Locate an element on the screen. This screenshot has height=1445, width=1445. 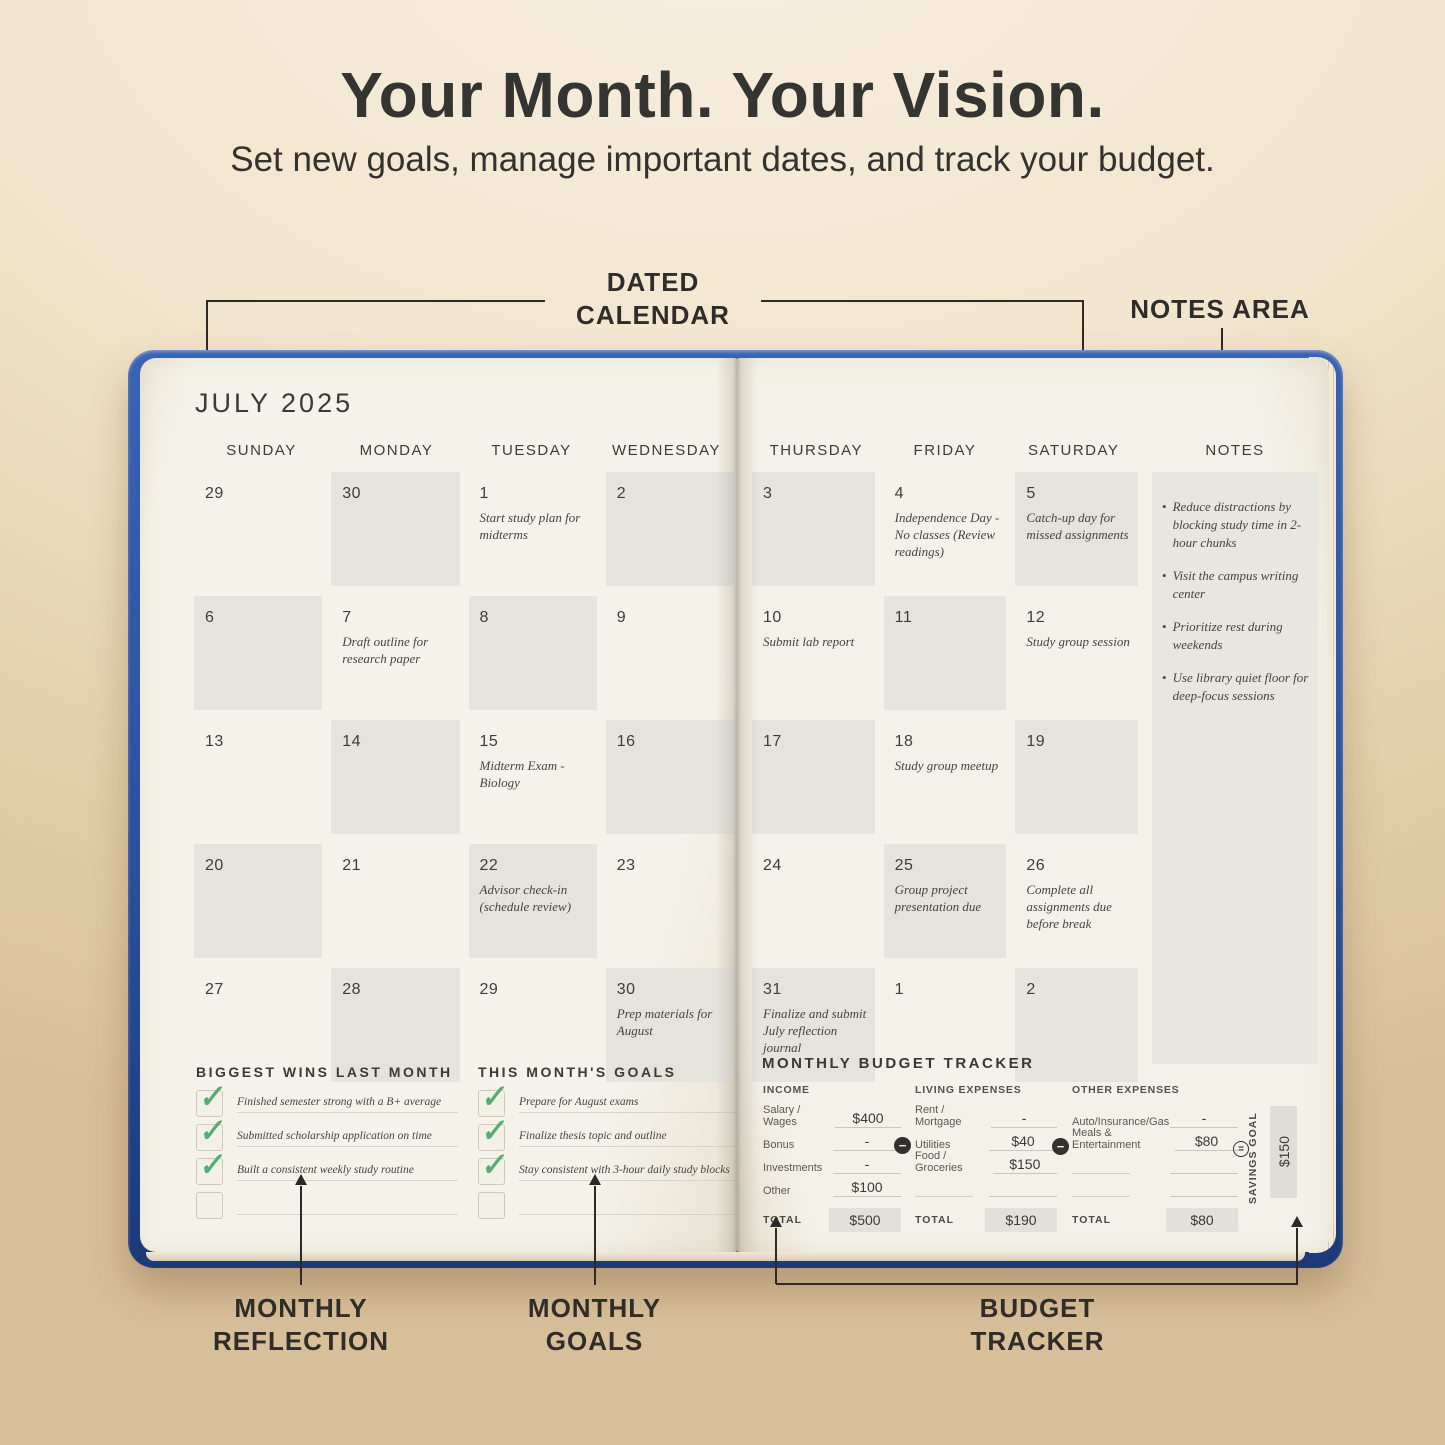
day-number: 3 is located at coordinates (768, 493).